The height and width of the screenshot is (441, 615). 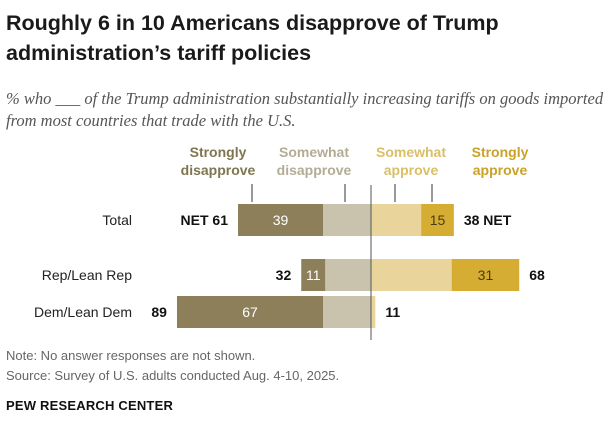 What do you see at coordinates (347, 312) in the screenshot?
I see `bar-somewhat-disapprove-dem-lean-dem` at bounding box center [347, 312].